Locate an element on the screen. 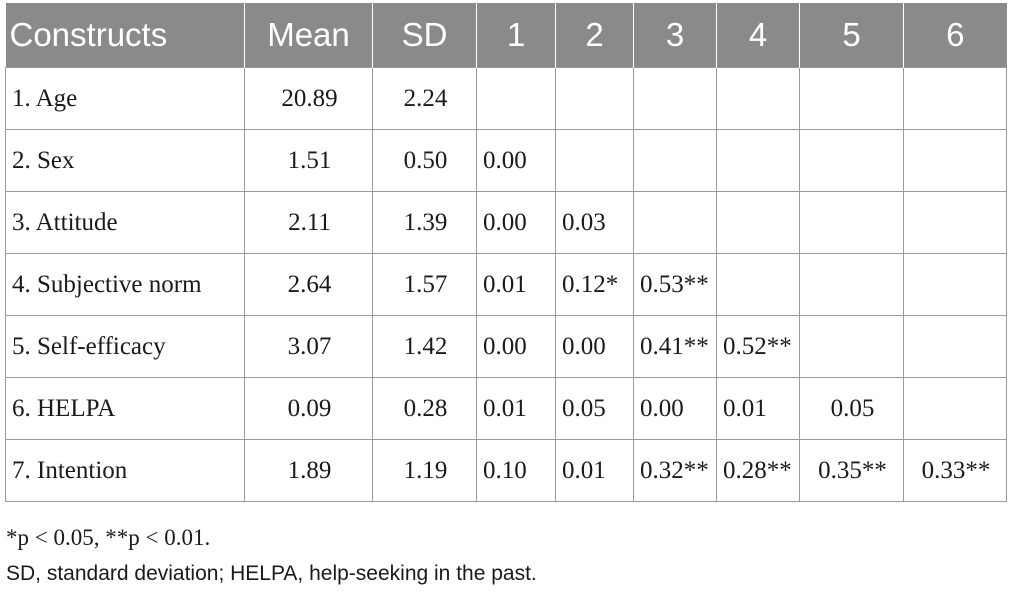 Image resolution: width=1013 pixels, height=594 pixels. corr-cell-3: 0.32** is located at coordinates (675, 470).